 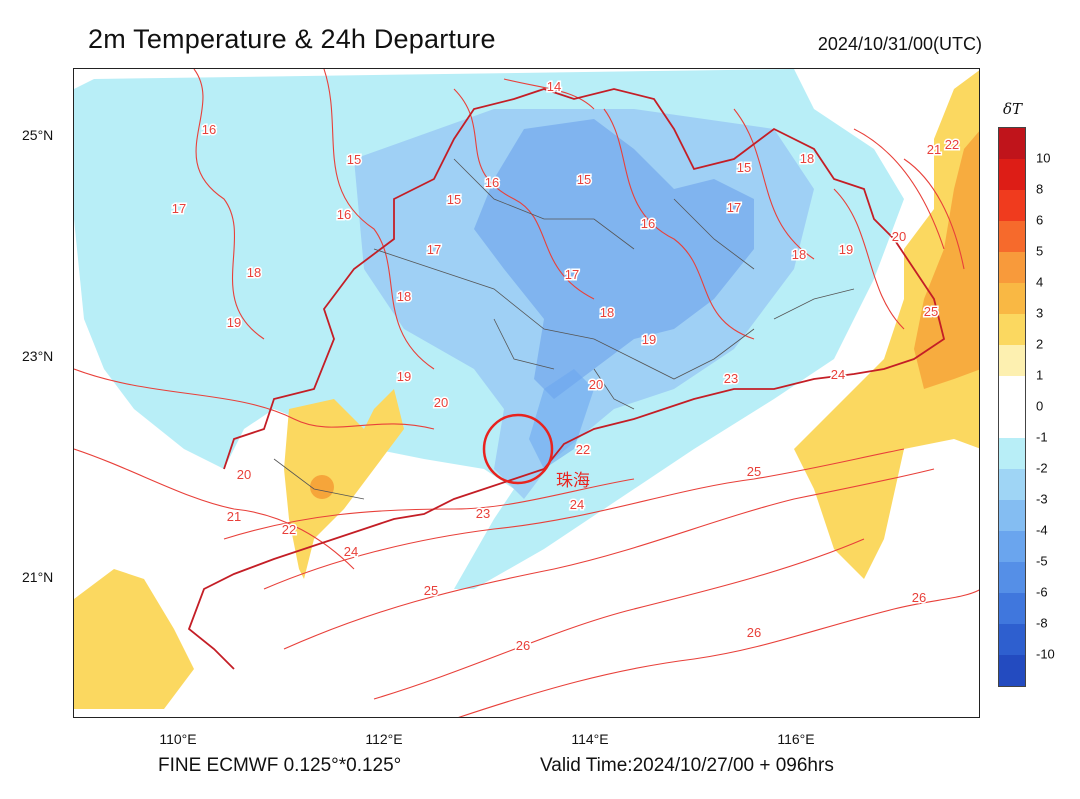 I want to click on warm-region-east-deep, so click(x=946, y=260).